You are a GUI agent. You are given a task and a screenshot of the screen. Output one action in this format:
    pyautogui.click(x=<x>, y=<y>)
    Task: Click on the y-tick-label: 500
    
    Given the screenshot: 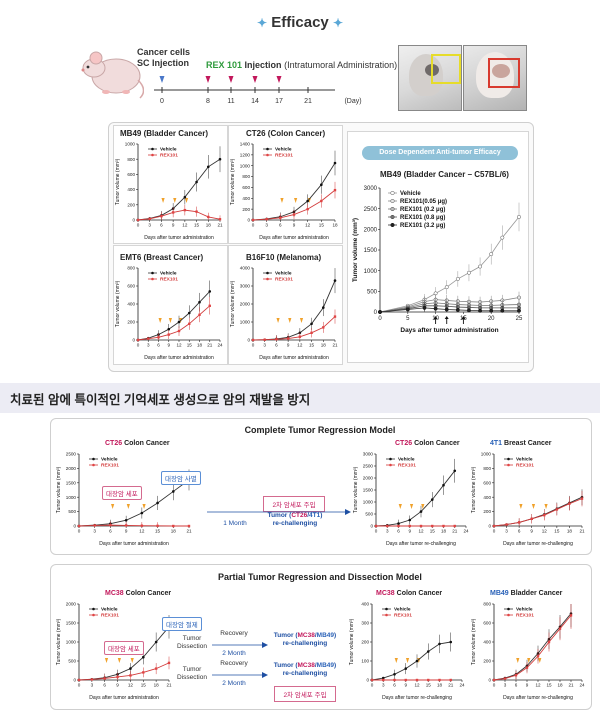 What is the action you would take?
    pyautogui.click(x=372, y=292)
    